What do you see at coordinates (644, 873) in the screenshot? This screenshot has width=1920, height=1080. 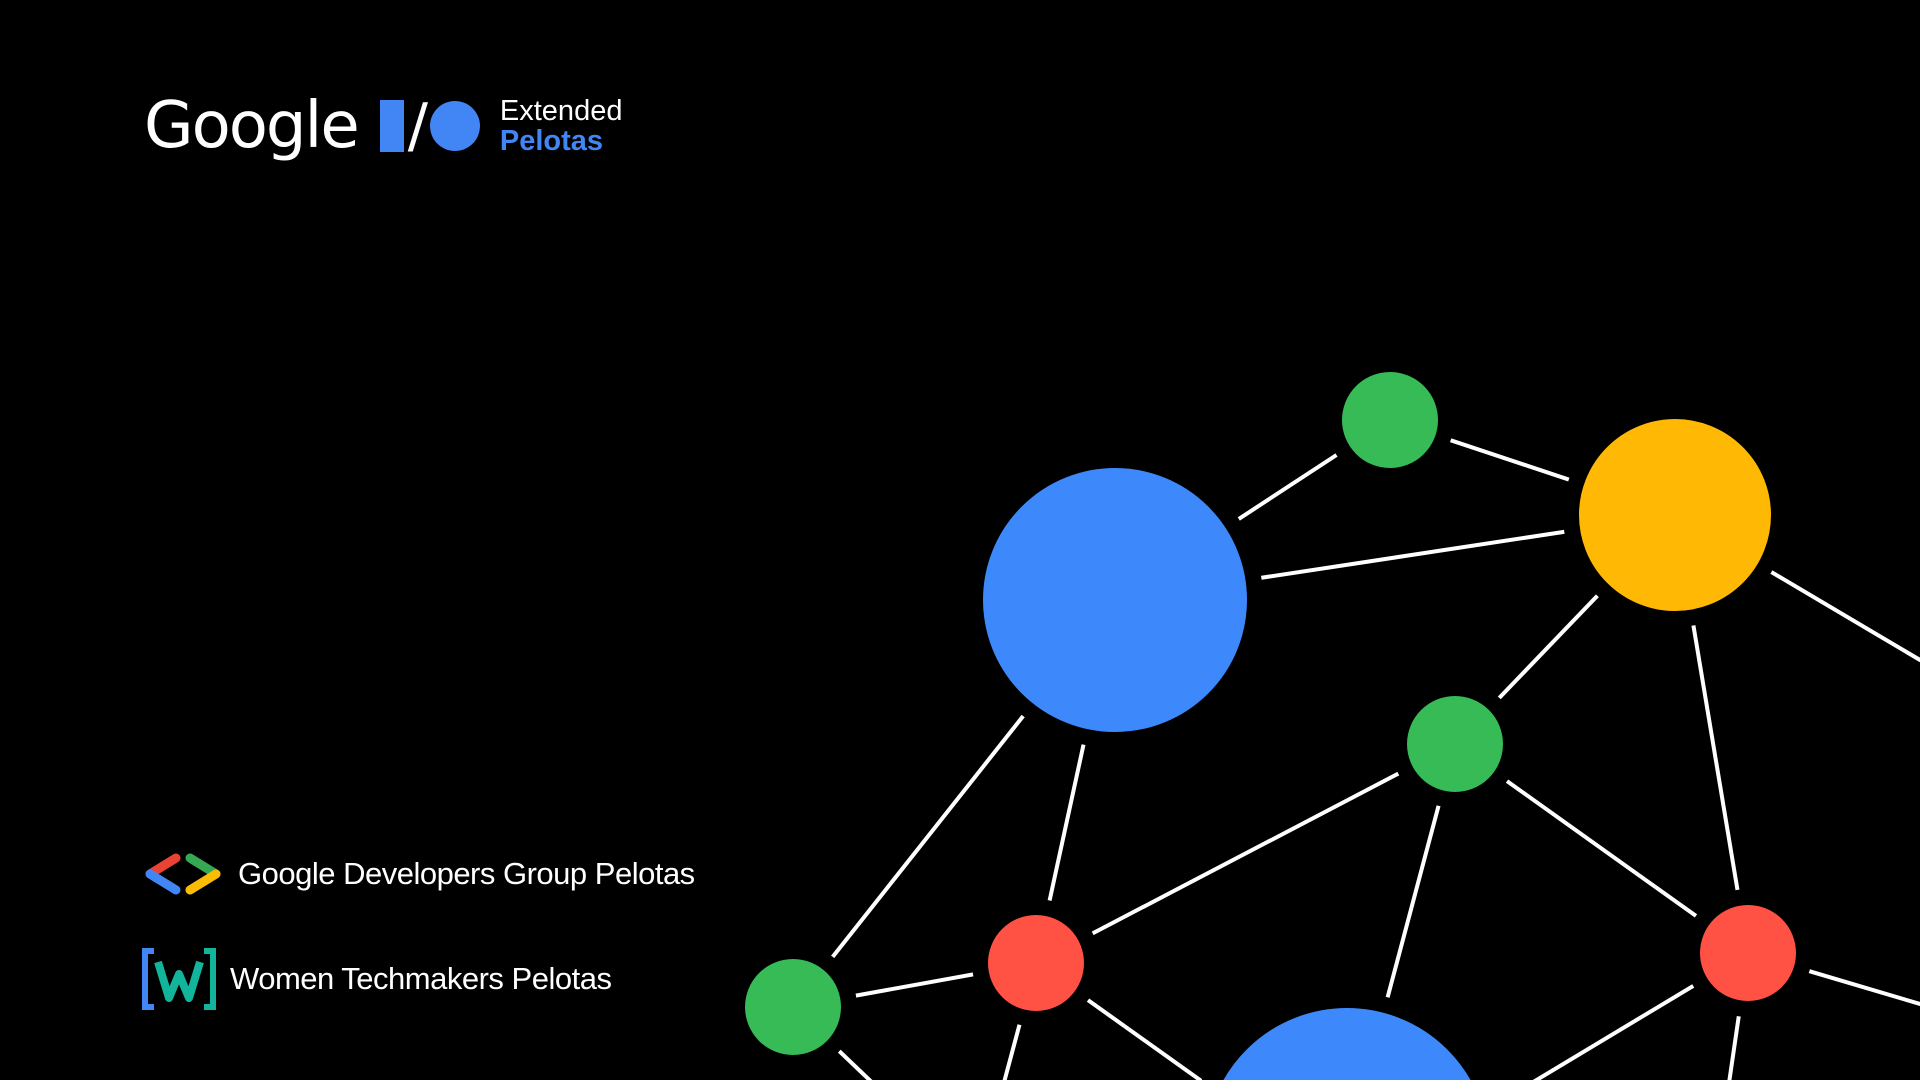 I see `gdg-city: Pelotas` at bounding box center [644, 873].